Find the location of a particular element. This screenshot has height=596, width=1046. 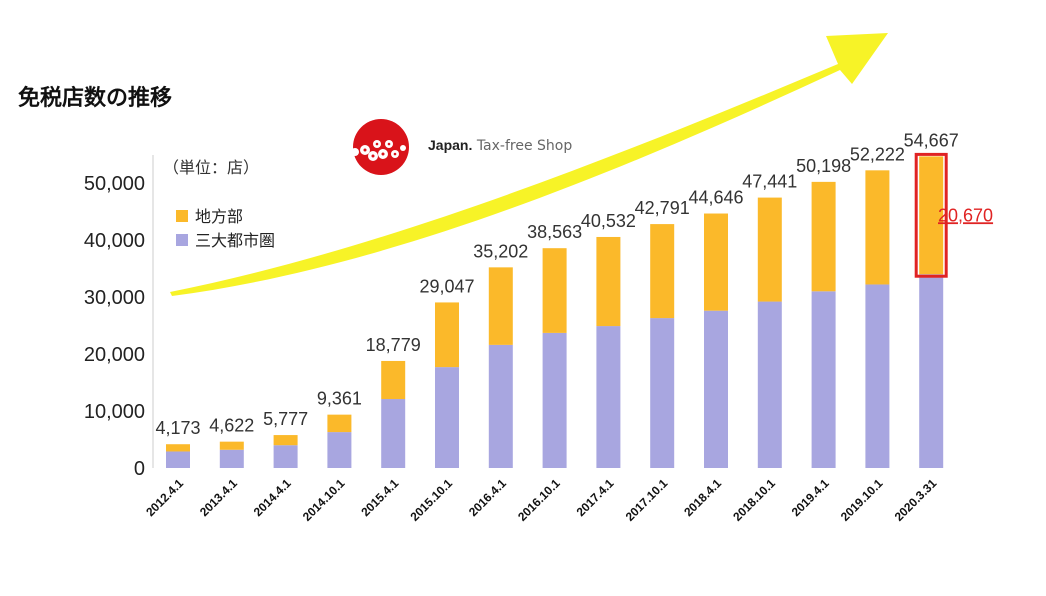

x-tick-label: 2017.4.1 is located at coordinates (595, 497).